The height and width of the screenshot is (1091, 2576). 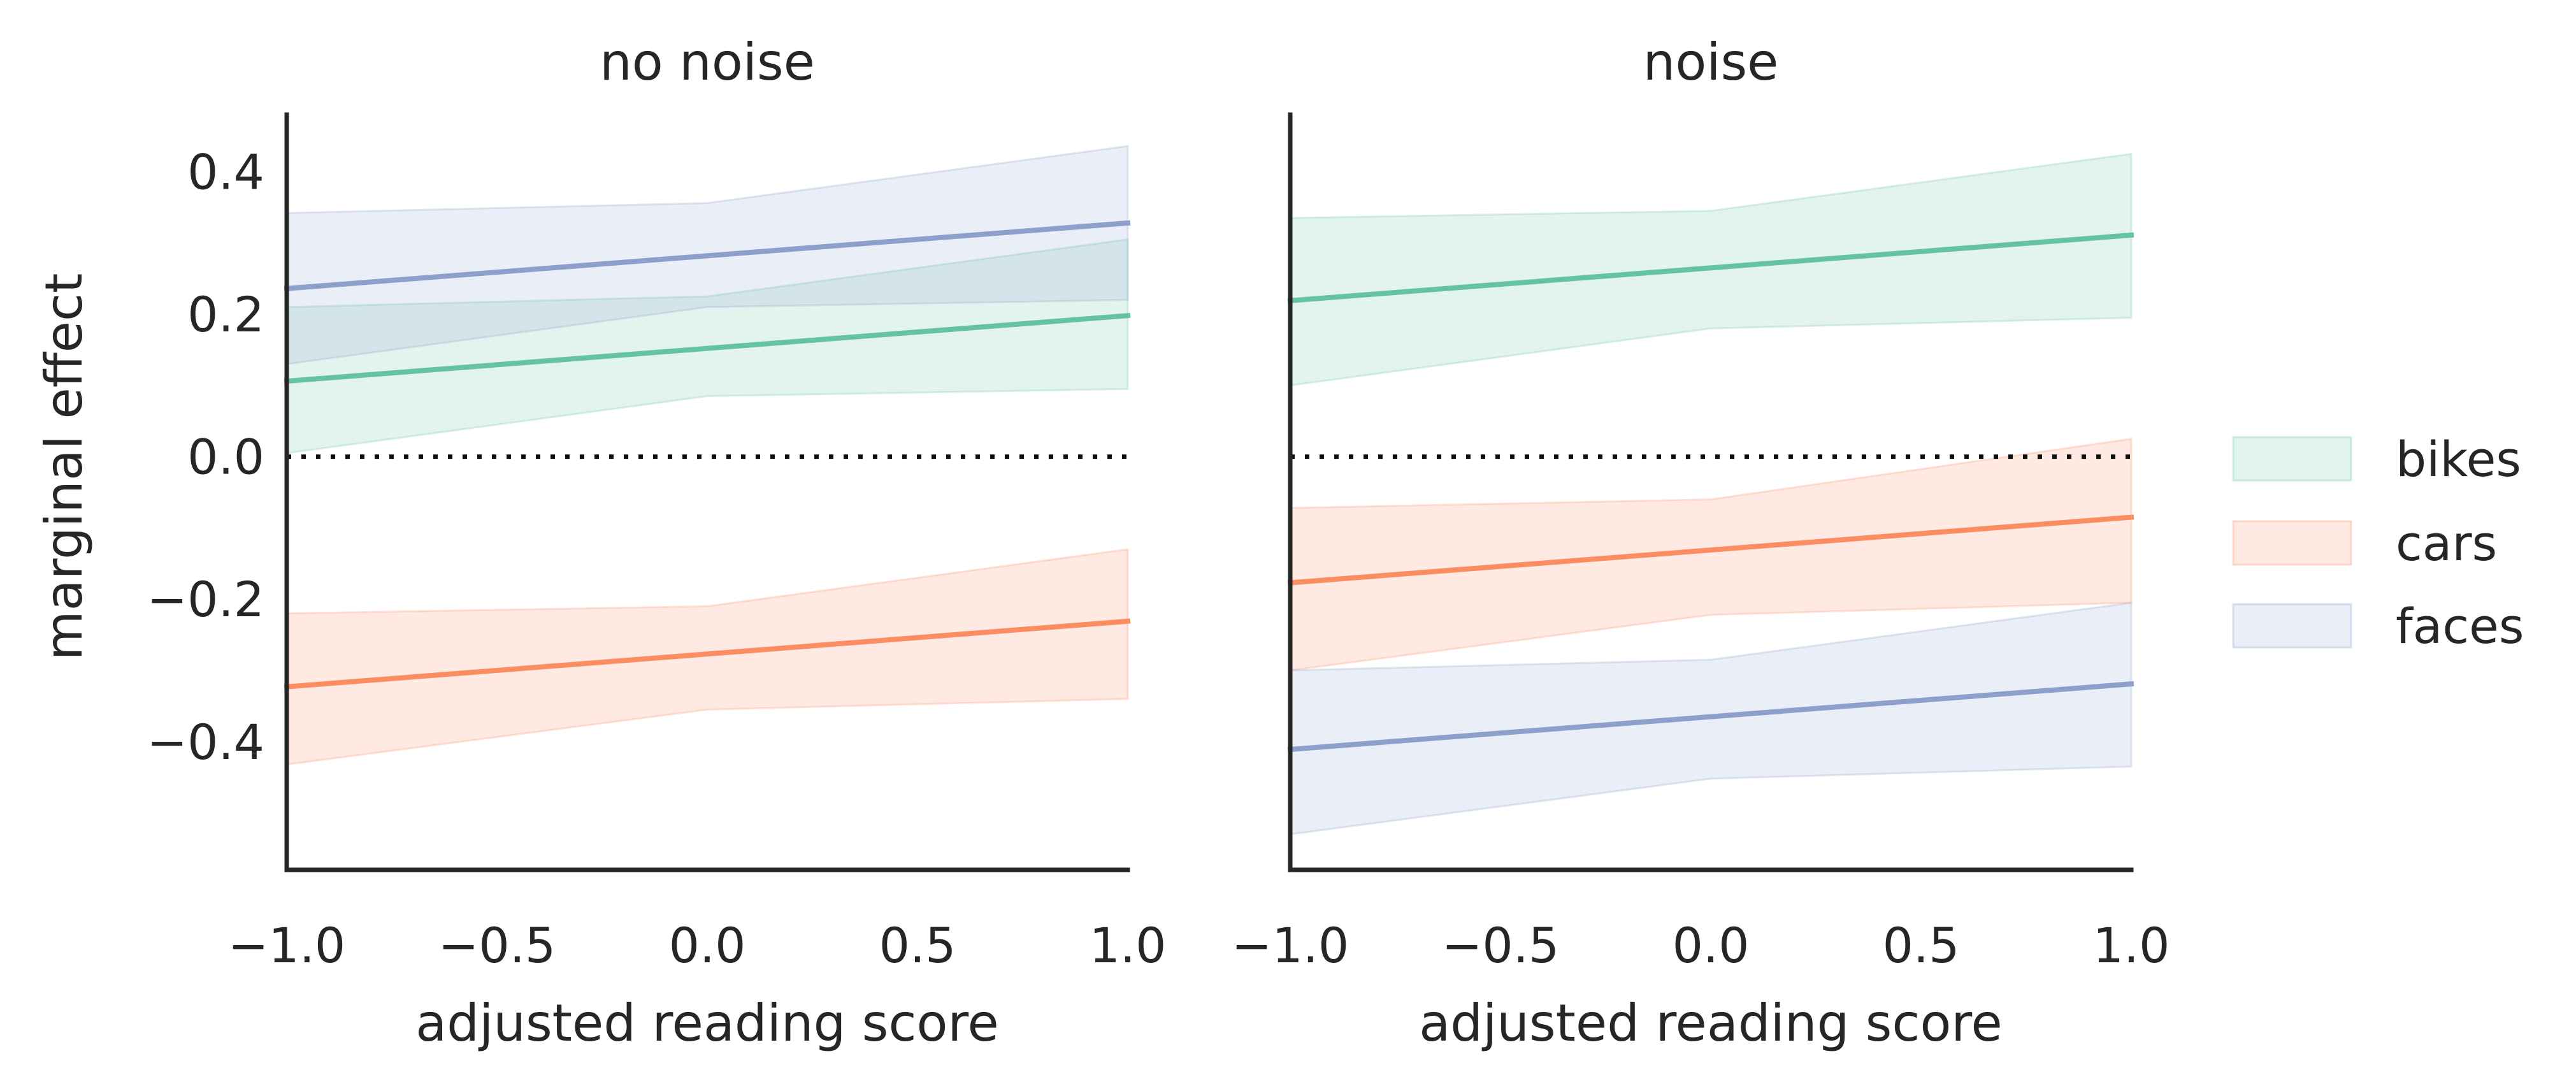 I want to click on legend-label-faces: faces, so click(x=2460, y=626).